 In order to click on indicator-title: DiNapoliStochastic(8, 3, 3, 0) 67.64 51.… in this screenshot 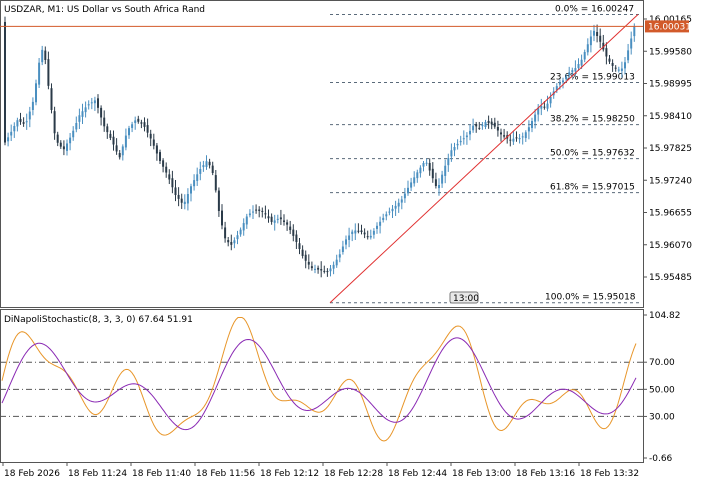, I will do `click(98, 320)`.